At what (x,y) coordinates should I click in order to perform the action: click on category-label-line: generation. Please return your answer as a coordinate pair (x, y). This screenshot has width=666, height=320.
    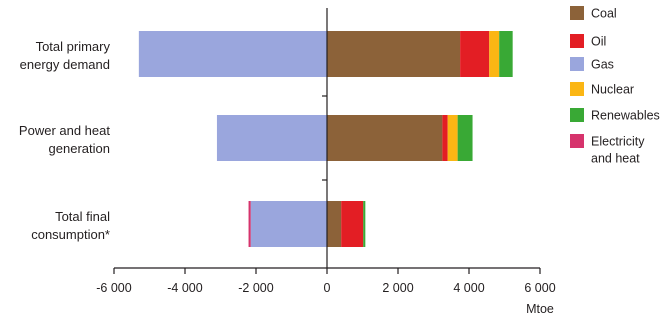
    Looking at the image, I should click on (79, 148).